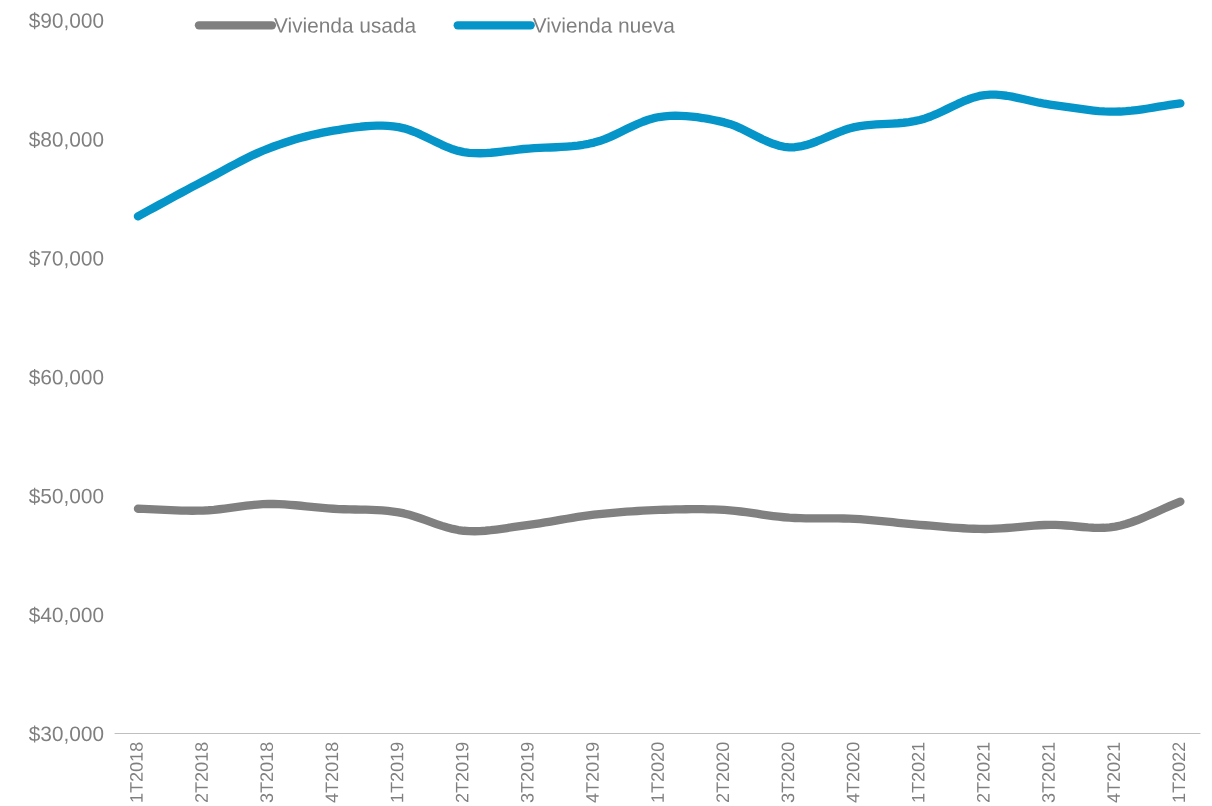 This screenshot has height=806, width=1212. Describe the element at coordinates (983, 772) in the screenshot. I see `x-tick-label: 2T2021` at that location.